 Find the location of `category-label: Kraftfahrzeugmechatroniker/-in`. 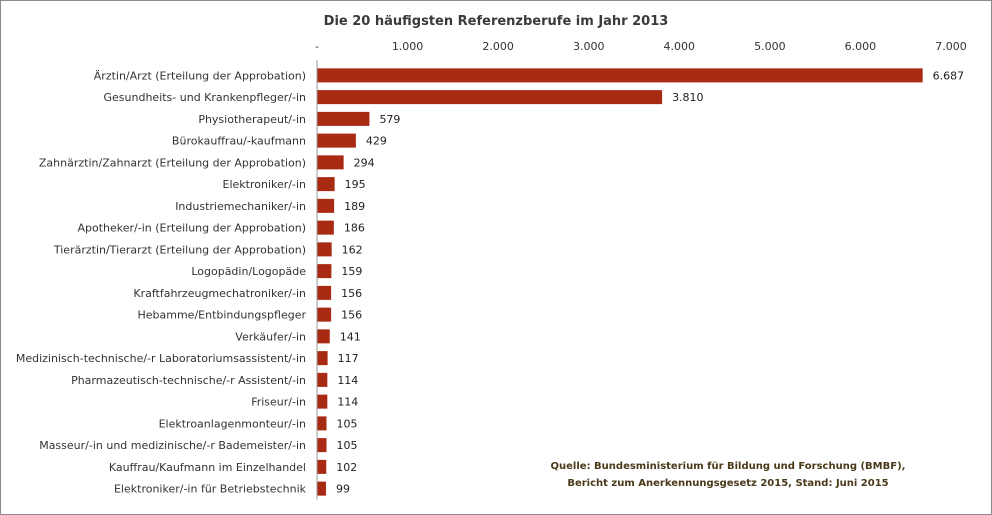

category-label: Kraftfahrzeugmechatroniker/-in is located at coordinates (219, 293).